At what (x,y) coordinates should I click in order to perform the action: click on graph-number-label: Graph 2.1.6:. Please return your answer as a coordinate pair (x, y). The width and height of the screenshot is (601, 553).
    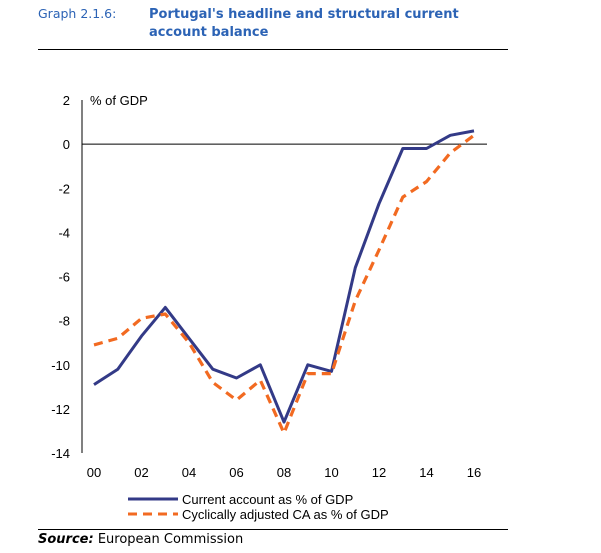
    Looking at the image, I should click on (77, 13).